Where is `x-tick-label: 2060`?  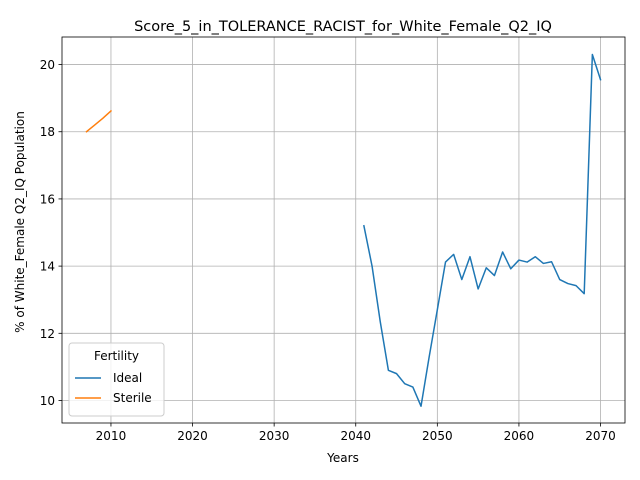 x-tick-label: 2060 is located at coordinates (519, 436).